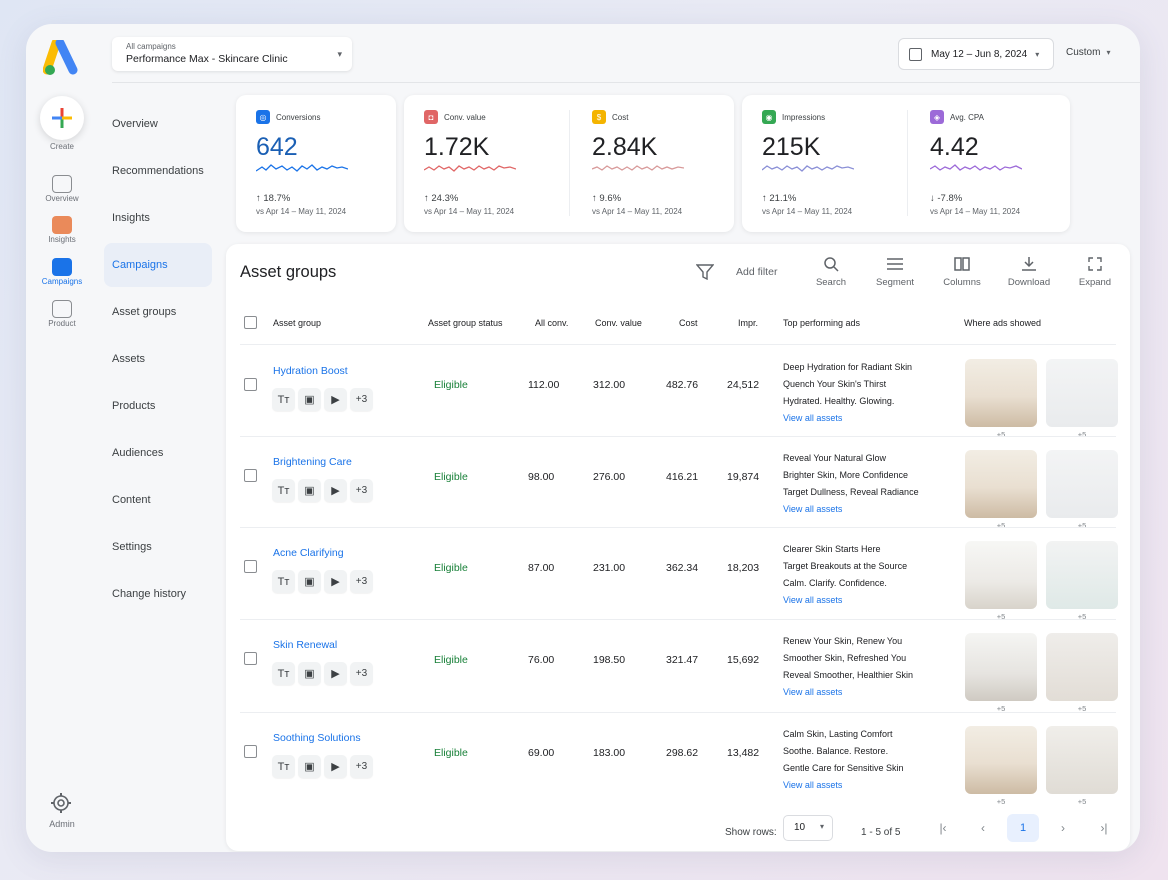 The height and width of the screenshot is (880, 1168). I want to click on col-impr: Impr., so click(748, 323).